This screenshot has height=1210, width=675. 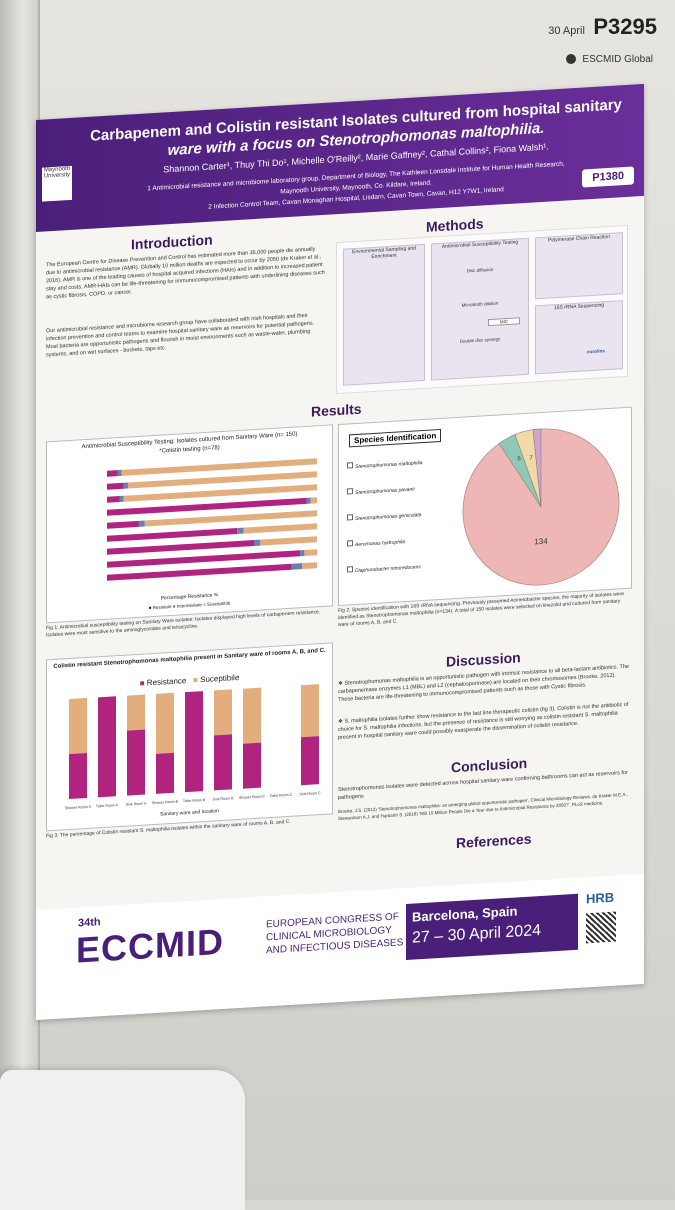 What do you see at coordinates (504, 322) in the screenshot?
I see `method-label-mic: MIC` at bounding box center [504, 322].